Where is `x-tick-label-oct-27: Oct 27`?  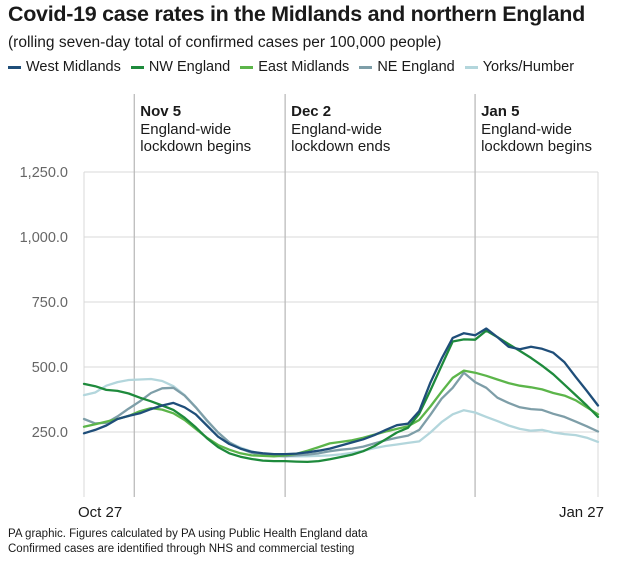
x-tick-label-oct-27: Oct 27 is located at coordinates (100, 512).